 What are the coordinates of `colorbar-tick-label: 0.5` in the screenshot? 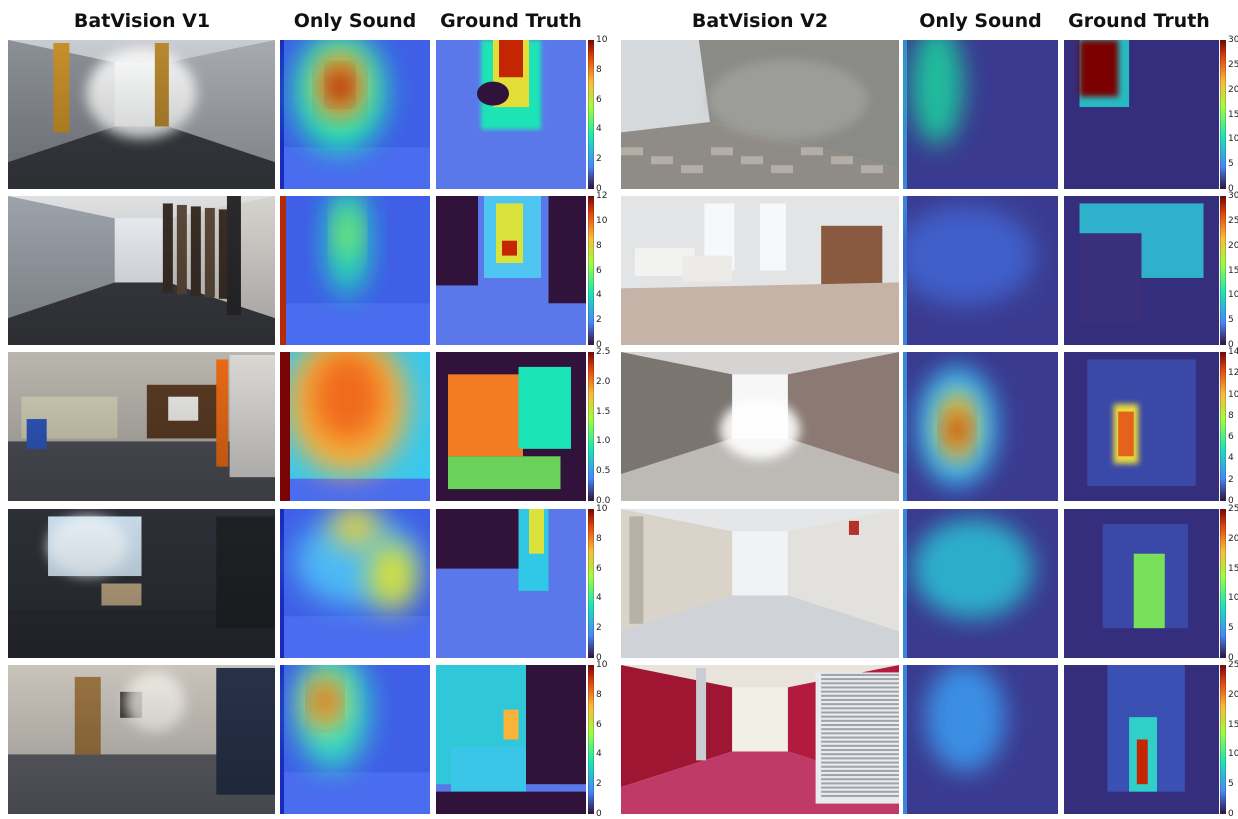 It's located at (603, 471).